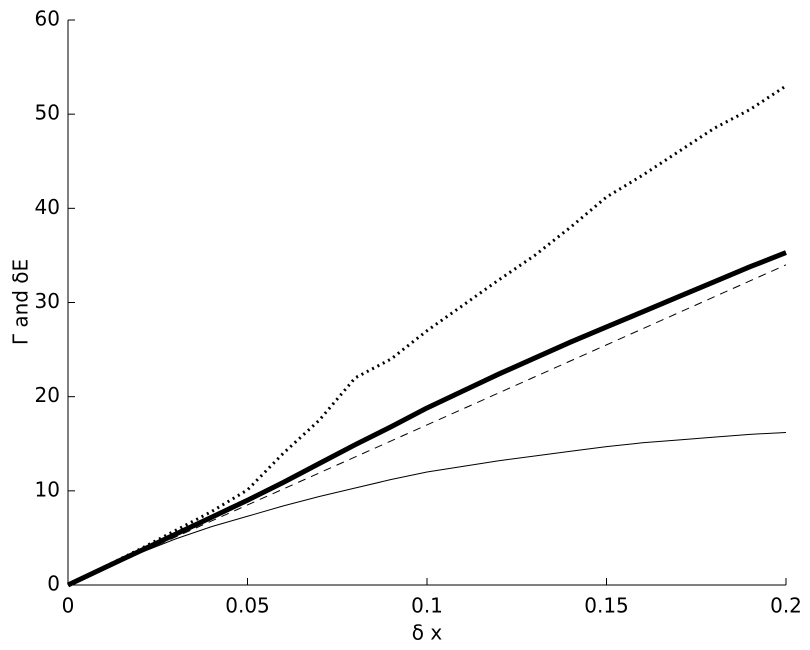 The width and height of the screenshot is (810, 650). Describe the element at coordinates (47, 207) in the screenshot. I see `y-tick-label: 40` at that location.